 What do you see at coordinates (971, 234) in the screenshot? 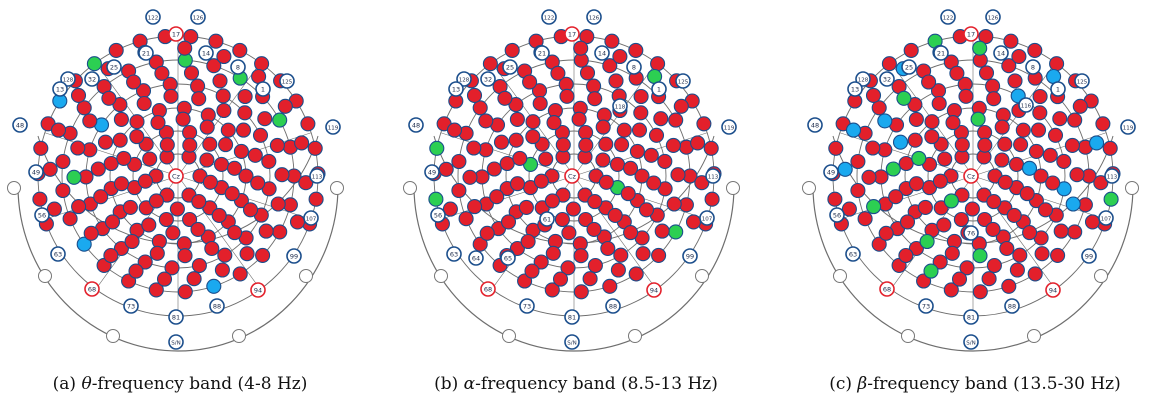
I see `electrode-label: 76` at bounding box center [971, 234].